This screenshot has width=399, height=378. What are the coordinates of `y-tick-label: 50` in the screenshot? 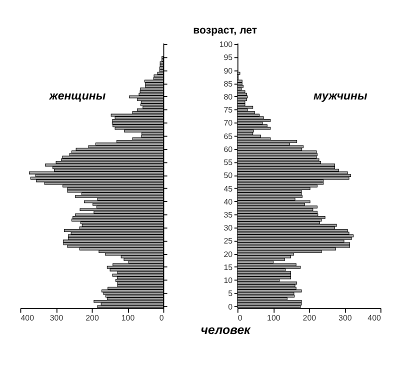 It's located at (229, 175).